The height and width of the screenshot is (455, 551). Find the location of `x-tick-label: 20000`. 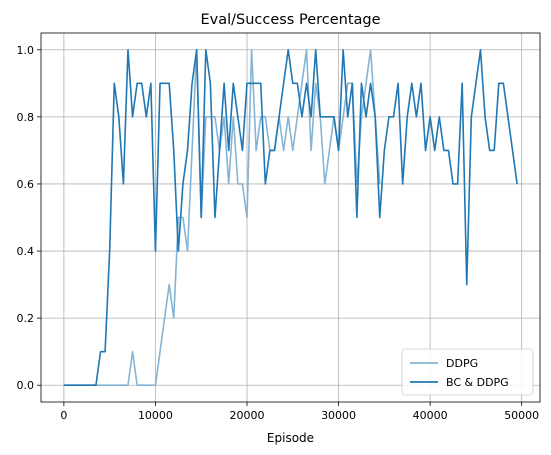

x-tick-label: 20000 is located at coordinates (247, 415).